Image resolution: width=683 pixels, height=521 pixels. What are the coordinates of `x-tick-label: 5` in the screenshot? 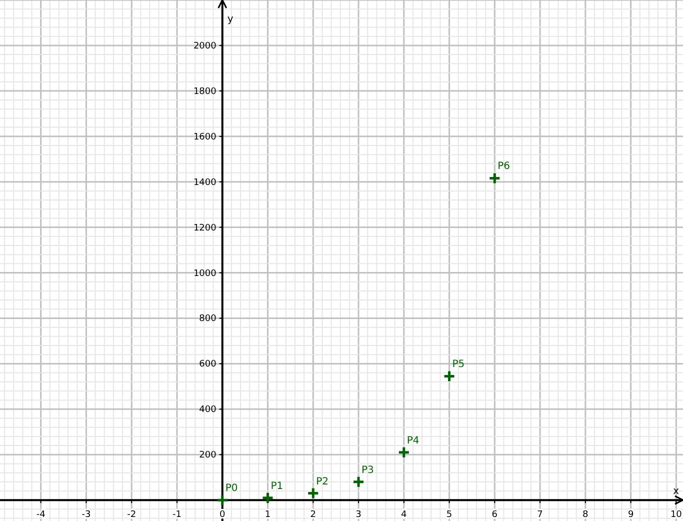 It's located at (449, 515).